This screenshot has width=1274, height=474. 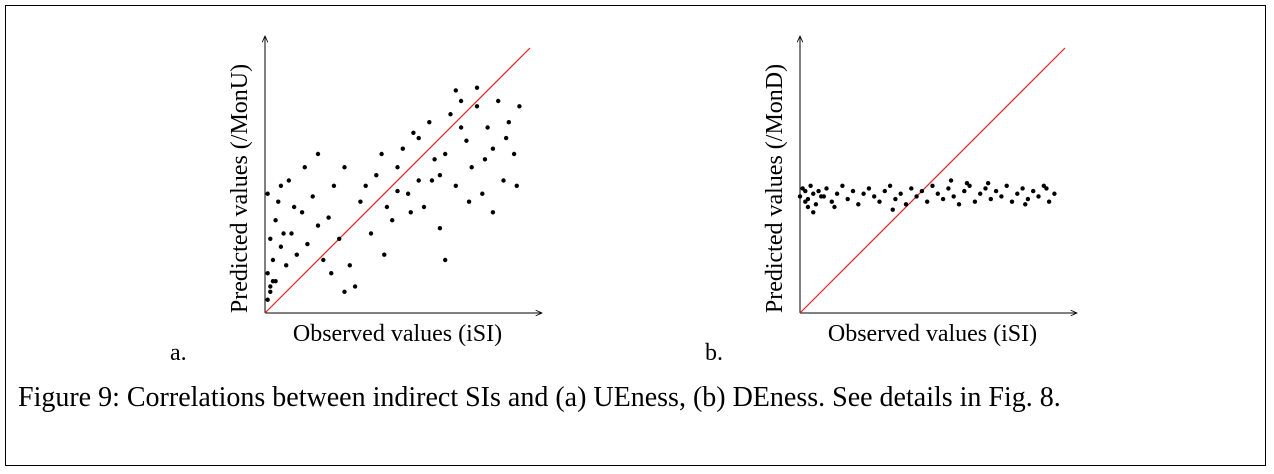 I want to click on diagonal, so click(x=932, y=180).